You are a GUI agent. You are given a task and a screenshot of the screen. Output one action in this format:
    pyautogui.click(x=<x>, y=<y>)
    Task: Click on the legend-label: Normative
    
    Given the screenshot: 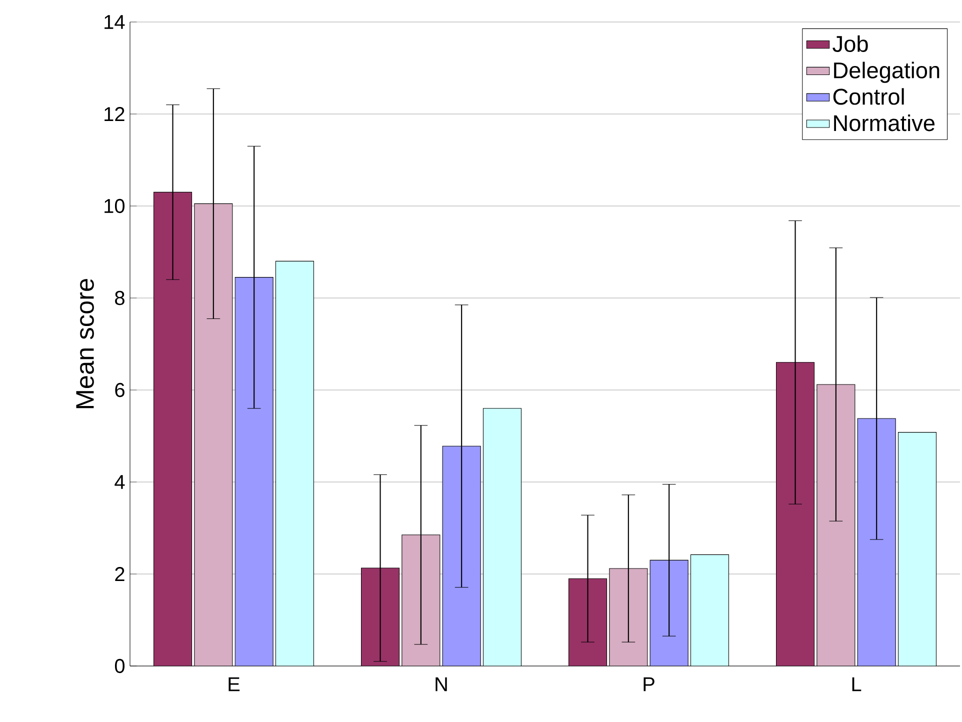 What is the action you would take?
    pyautogui.click(x=884, y=123)
    